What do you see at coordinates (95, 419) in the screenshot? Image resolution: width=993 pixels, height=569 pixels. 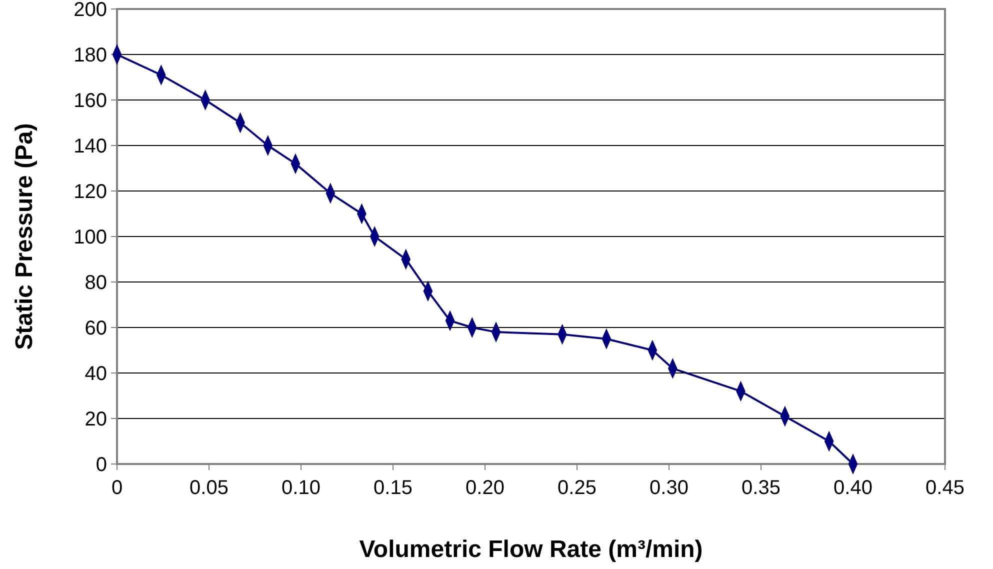 I see `y-tick-label: 20` at bounding box center [95, 419].